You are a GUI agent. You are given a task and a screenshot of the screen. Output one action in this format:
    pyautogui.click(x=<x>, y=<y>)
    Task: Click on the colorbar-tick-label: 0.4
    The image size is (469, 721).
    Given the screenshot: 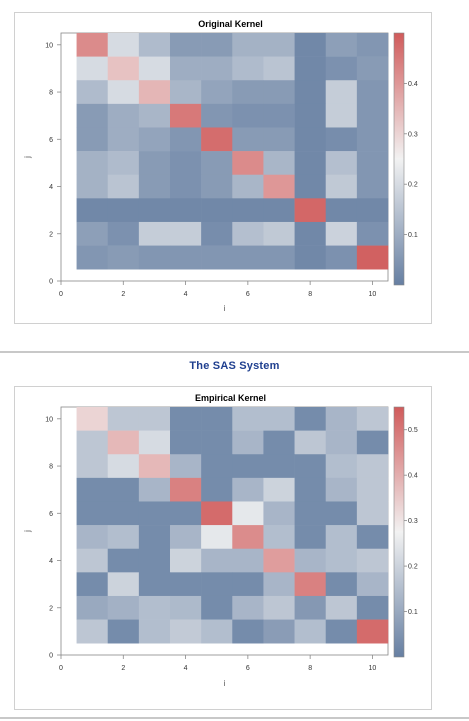 What is the action you would take?
    pyautogui.click(x=413, y=476)
    